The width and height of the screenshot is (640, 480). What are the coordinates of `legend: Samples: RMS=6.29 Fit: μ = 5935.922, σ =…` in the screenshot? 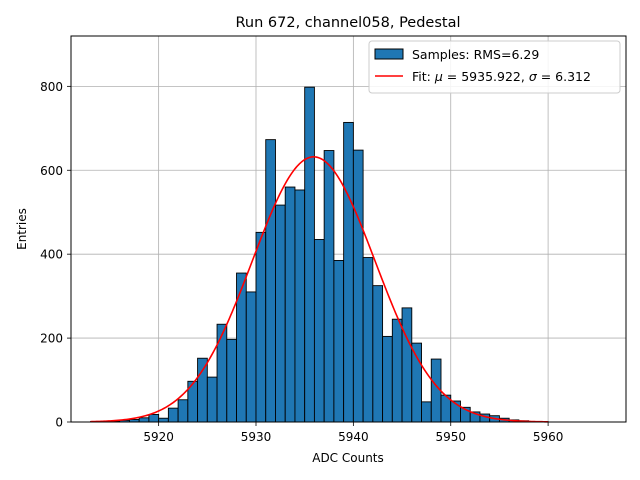 It's located at (494, 67).